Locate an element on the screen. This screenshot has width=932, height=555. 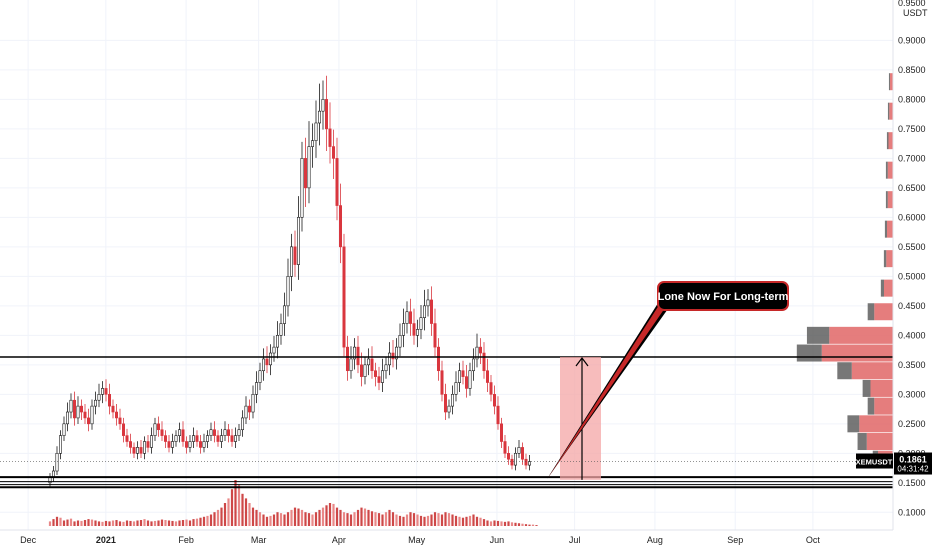
currency-label: USDT is located at coordinates (915, 13).